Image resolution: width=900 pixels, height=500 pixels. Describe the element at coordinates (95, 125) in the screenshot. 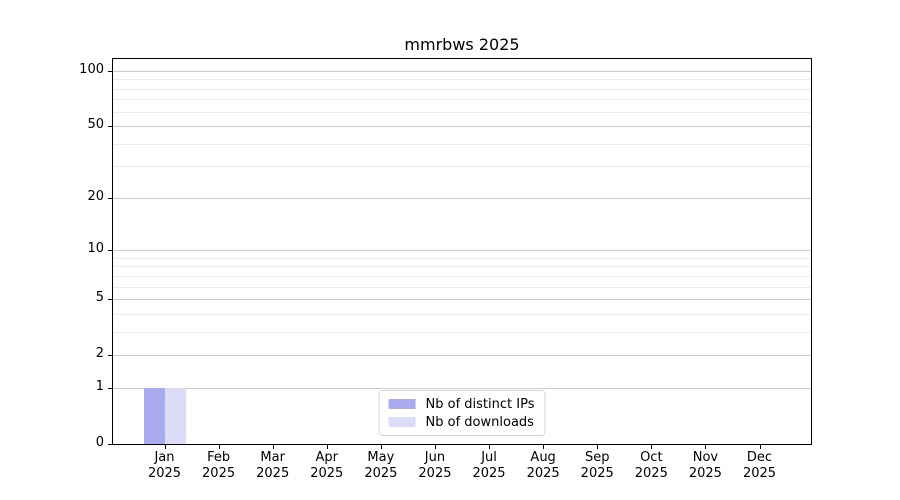

I see `y-tick-label: 50` at that location.